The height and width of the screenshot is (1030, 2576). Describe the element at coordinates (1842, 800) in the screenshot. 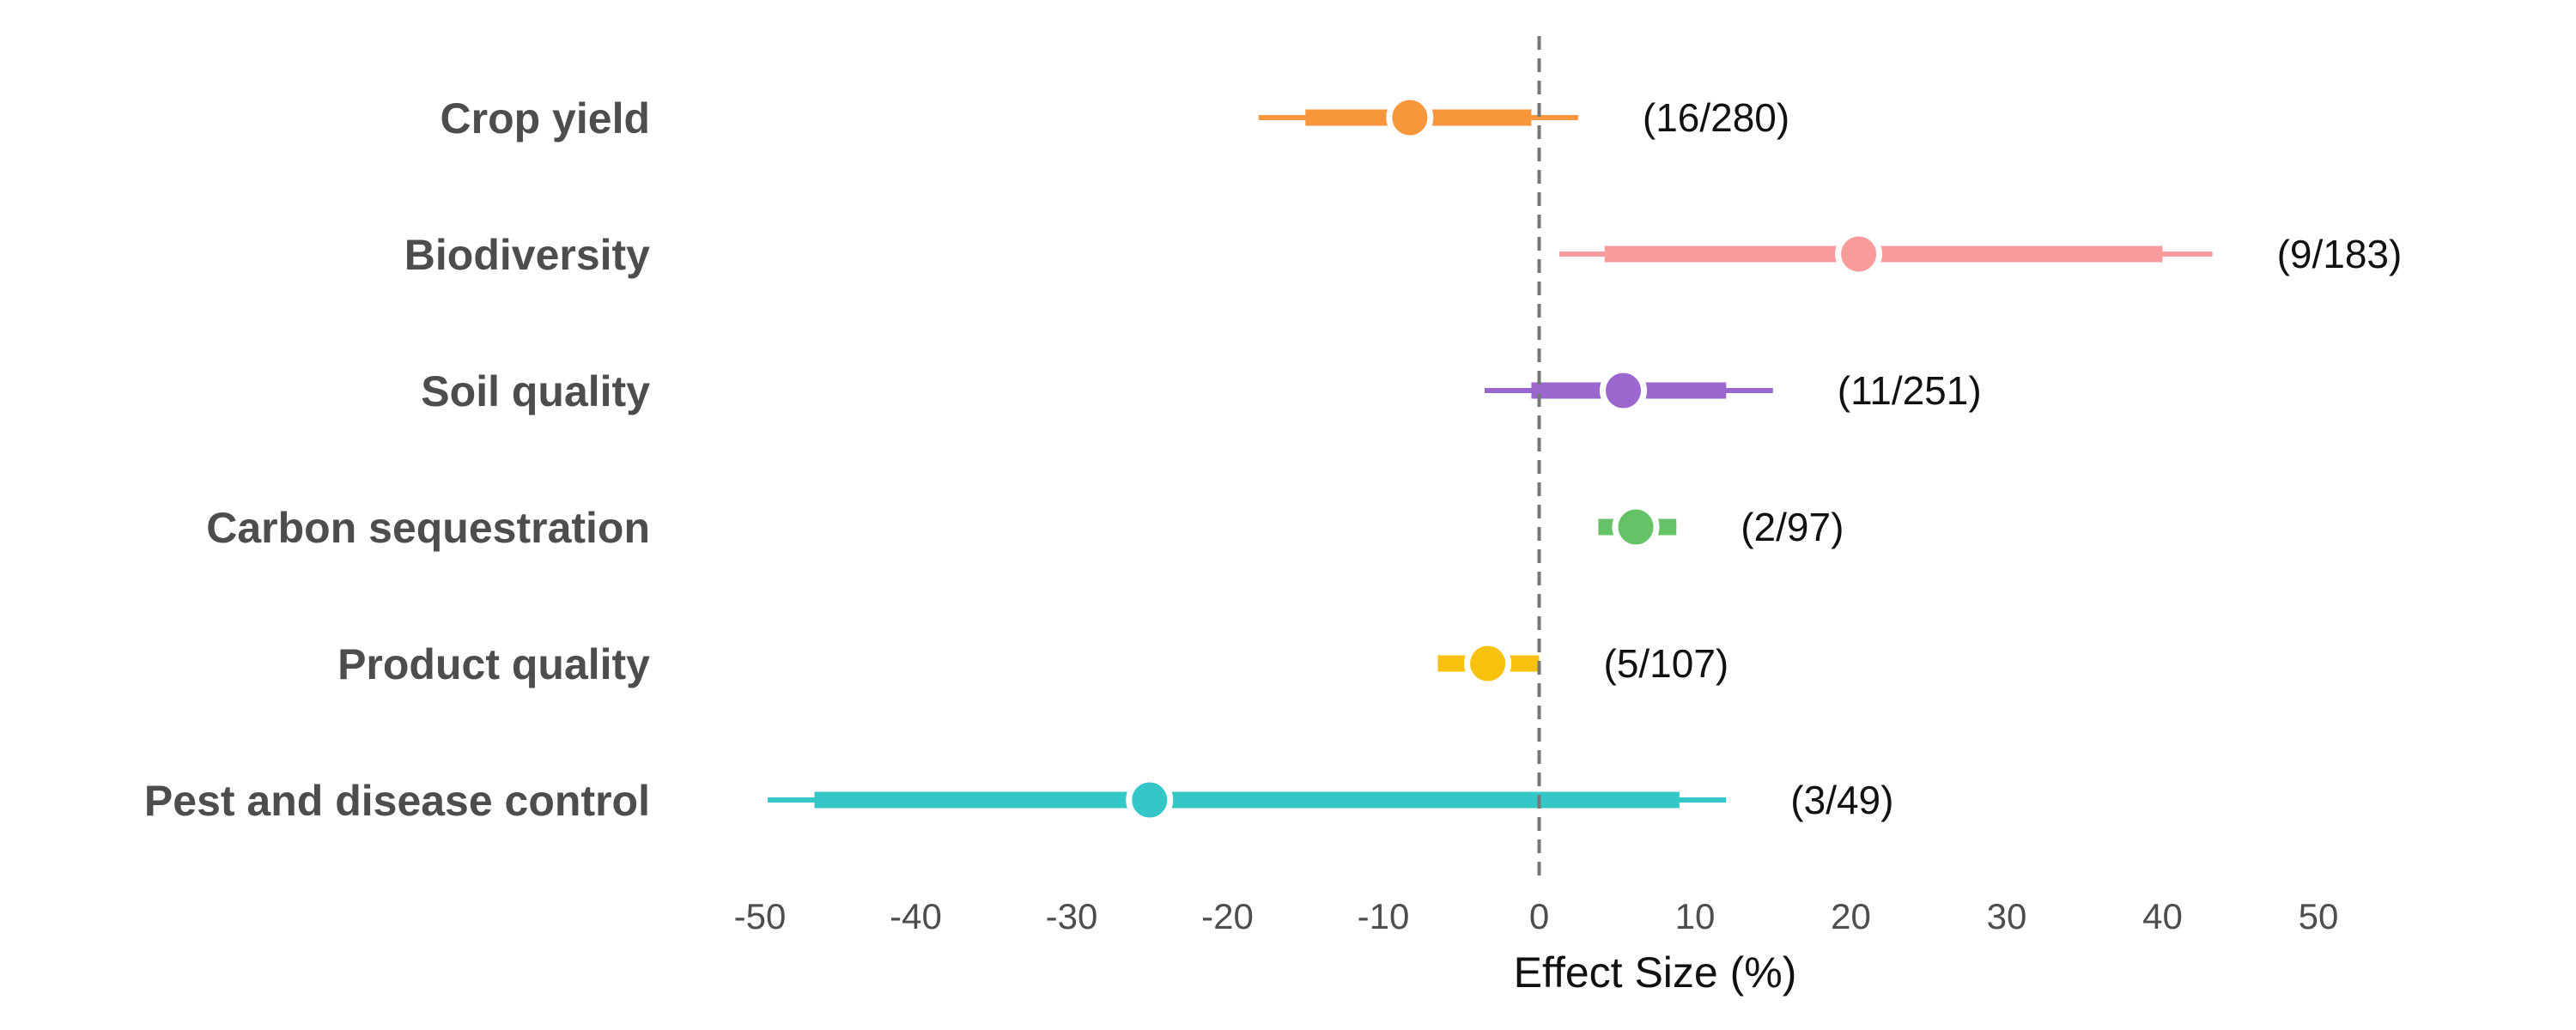

I see `study-count-label: (3/49)` at that location.